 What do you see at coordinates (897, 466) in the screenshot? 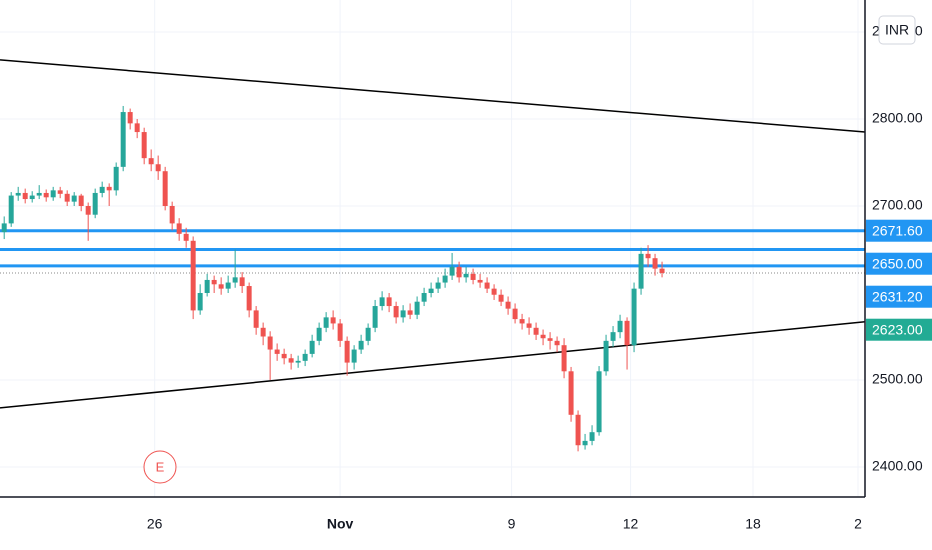
I see `y-tick-label: 2400.00` at bounding box center [897, 466].